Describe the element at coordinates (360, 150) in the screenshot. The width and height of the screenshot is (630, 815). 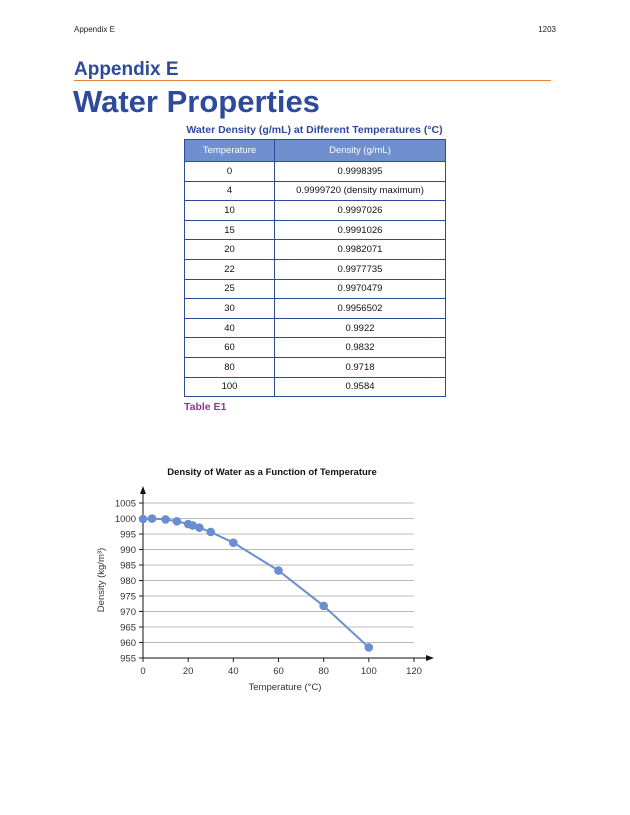
I see `column-header: Density (g/mL)` at that location.